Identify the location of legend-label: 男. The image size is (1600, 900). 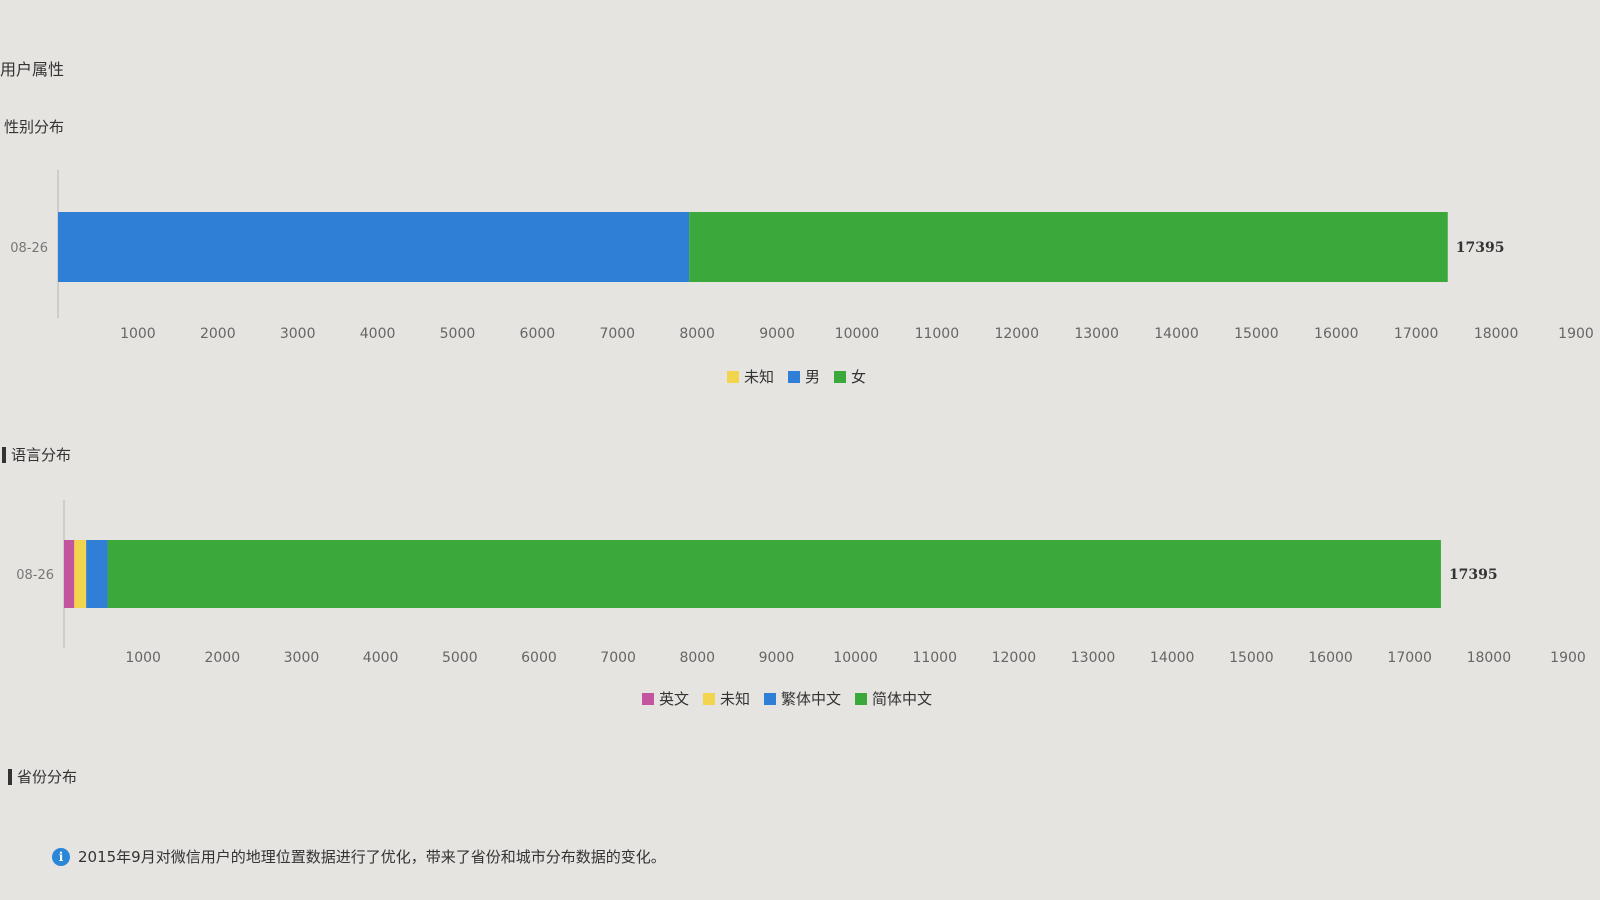
(813, 377).